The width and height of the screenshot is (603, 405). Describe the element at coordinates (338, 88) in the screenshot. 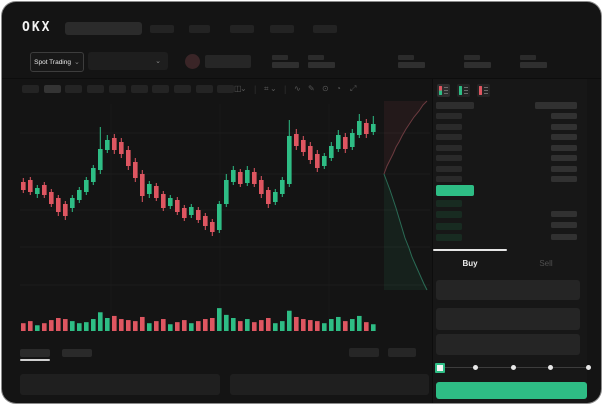

I see `history-clock-icon: ◔` at that location.